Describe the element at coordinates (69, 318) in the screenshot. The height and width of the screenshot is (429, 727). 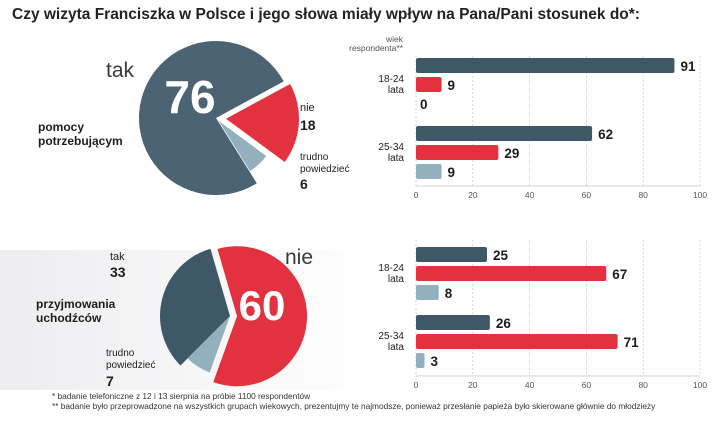
I see `pie2-category-2: uchodźców` at that location.